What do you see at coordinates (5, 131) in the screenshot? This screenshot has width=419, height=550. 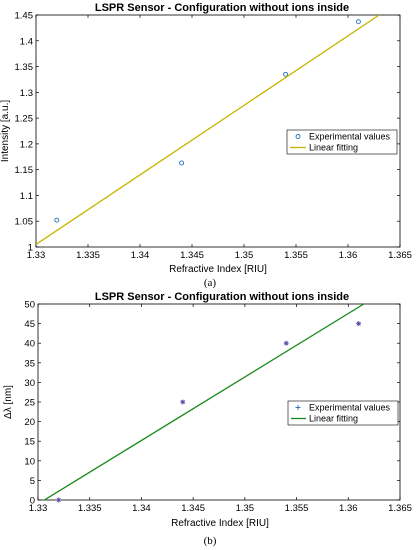 I see `chart-a-ylabel: Intensity [a.u.]` at bounding box center [5, 131].